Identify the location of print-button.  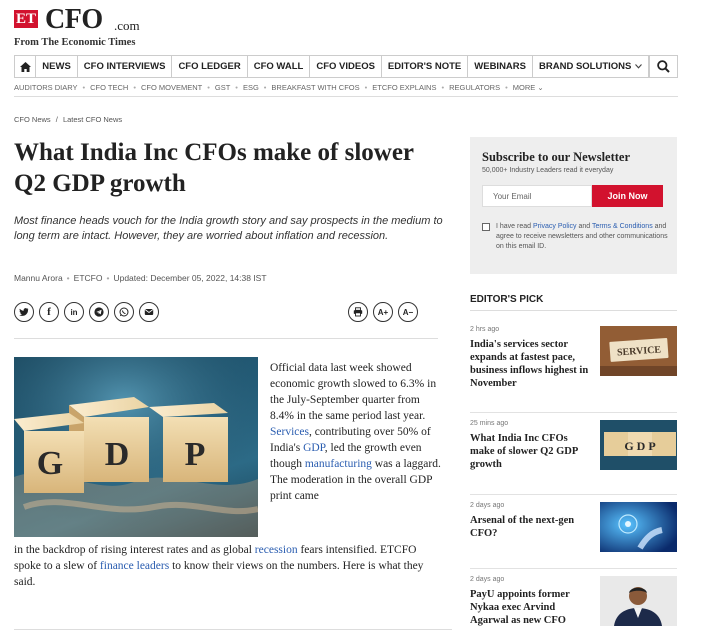
(358, 312).